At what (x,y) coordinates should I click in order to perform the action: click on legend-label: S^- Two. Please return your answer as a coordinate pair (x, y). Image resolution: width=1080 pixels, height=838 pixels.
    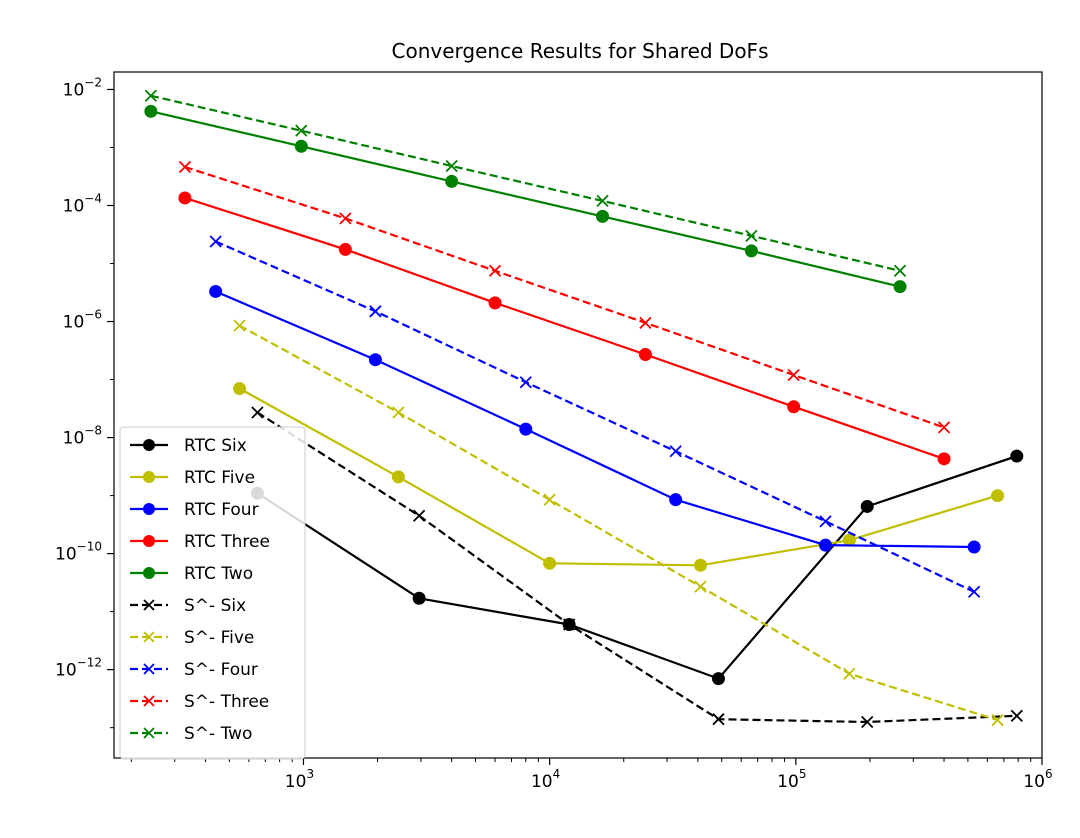
    Looking at the image, I should click on (218, 734).